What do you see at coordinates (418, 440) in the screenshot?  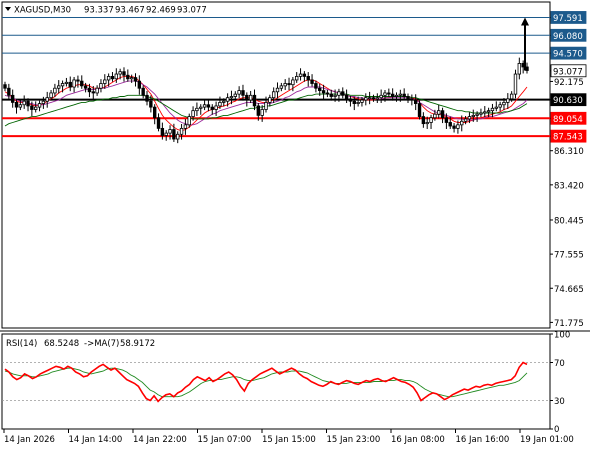 I see `time-tick-label: 16 Jan 08:00` at bounding box center [418, 440].